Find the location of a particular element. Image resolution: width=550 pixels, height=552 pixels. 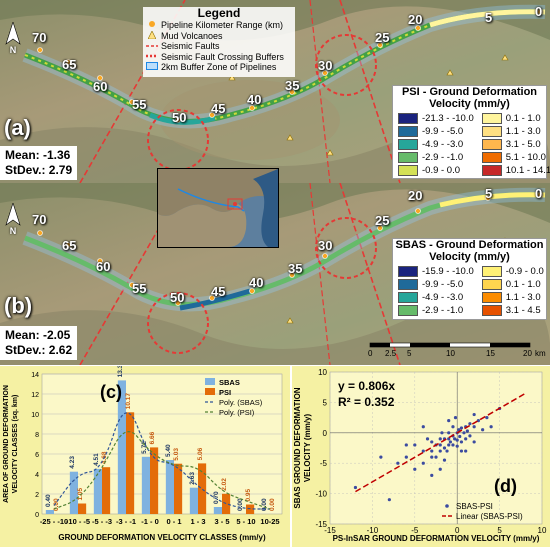

scale-bar-labels: 0 2.5 5 10 15 20 km is located at coordinates (458, 355).